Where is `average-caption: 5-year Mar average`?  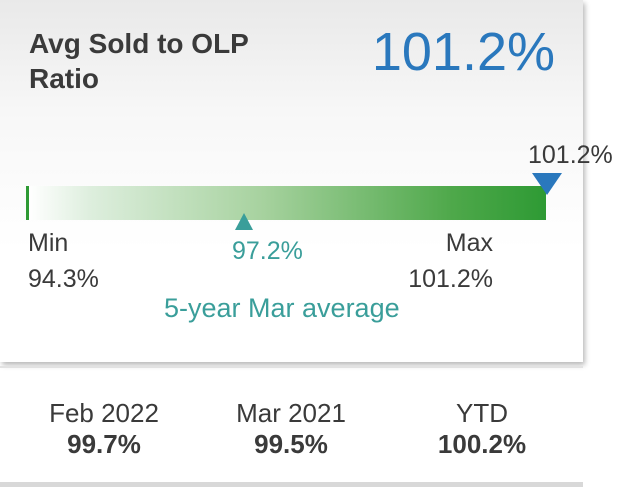
average-caption: 5-year Mar average is located at coordinates (282, 308).